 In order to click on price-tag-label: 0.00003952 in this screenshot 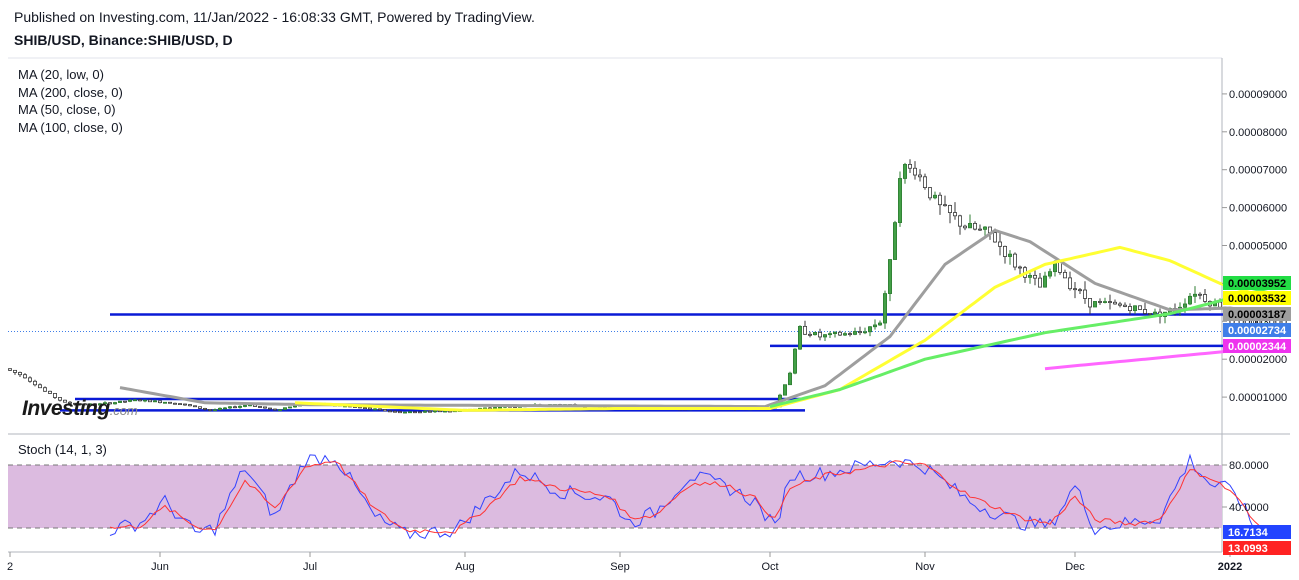, I will do `click(1257, 284)`.